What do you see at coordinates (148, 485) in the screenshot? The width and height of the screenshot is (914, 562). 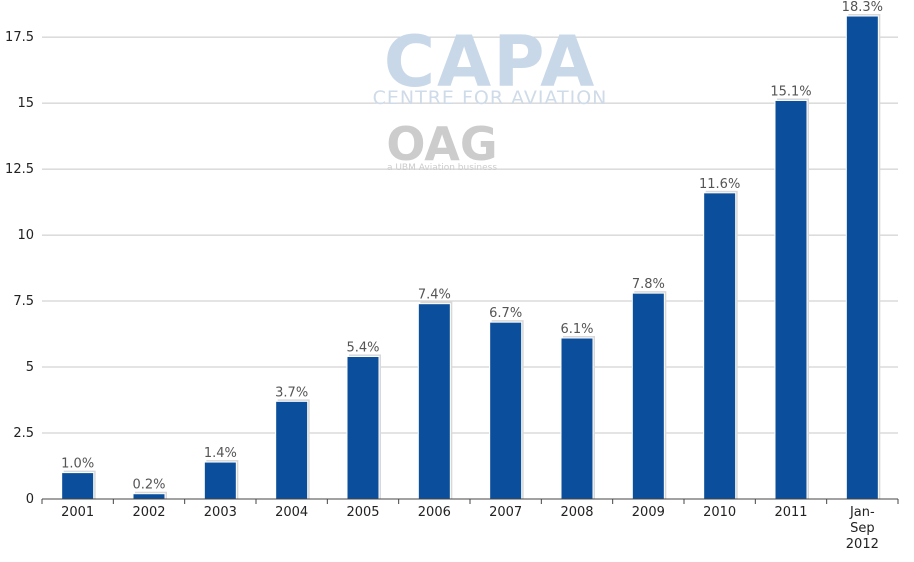 I see `data-label: 0.2%` at bounding box center [148, 485].